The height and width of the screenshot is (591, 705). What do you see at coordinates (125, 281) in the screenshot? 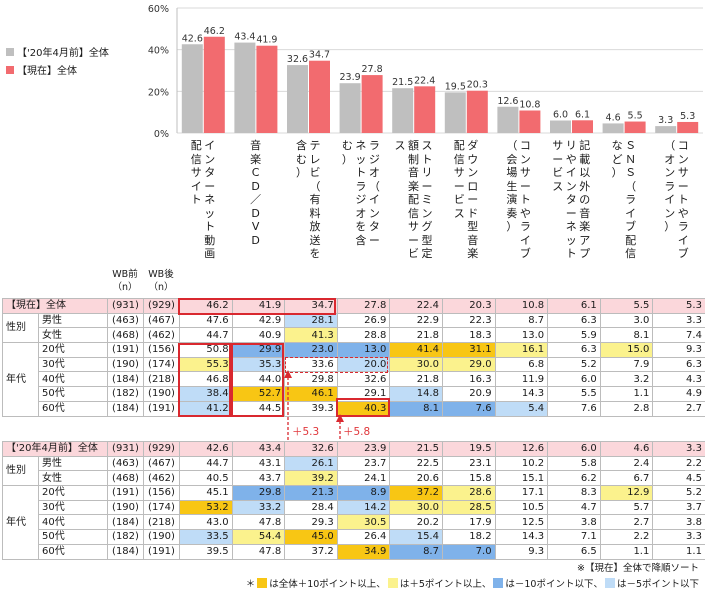
I see `header-wb-before-text: WB前 （n）` at bounding box center [125, 281].